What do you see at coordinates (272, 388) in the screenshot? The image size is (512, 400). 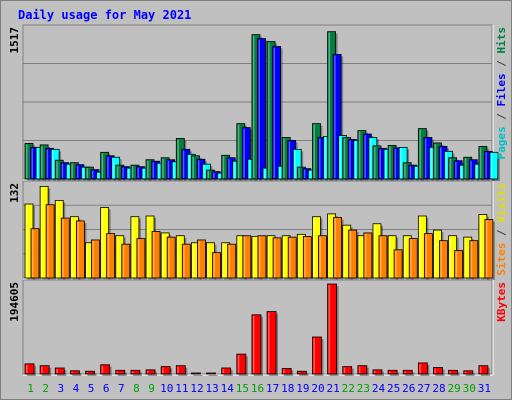 I see `x-tick-label-day-17: 17` at bounding box center [272, 388].